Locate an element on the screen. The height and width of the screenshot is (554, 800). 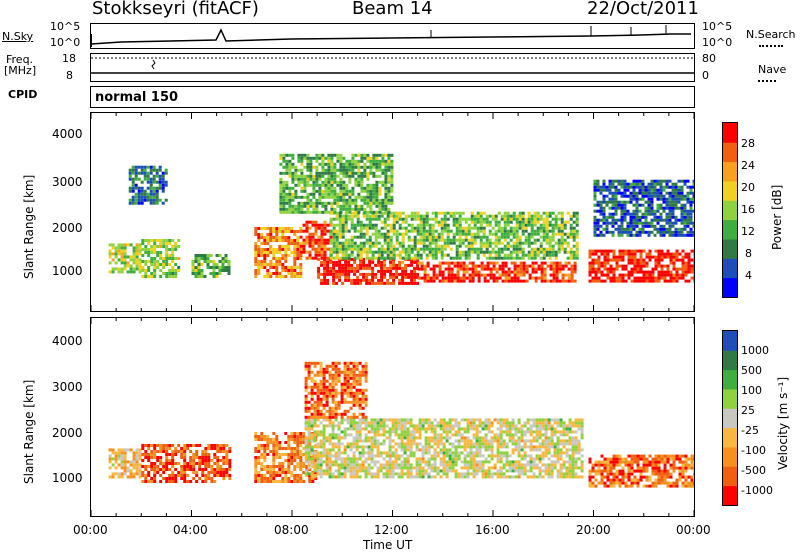
power-cbar-tick-4: 16 is located at coordinates (748, 209).